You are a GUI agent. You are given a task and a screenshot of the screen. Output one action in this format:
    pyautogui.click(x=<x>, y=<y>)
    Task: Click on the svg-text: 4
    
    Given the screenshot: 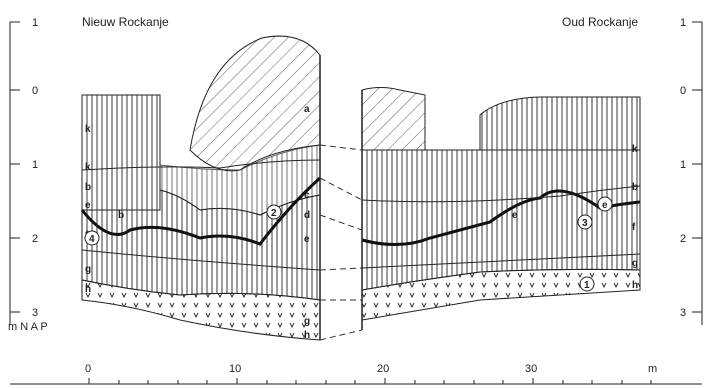 What is the action you would take?
    pyautogui.click(x=92, y=239)
    